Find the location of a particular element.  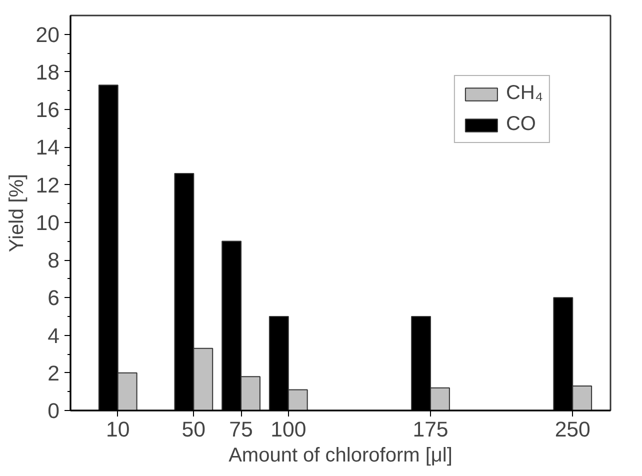

x-tick-label: 10 is located at coordinates (118, 430).